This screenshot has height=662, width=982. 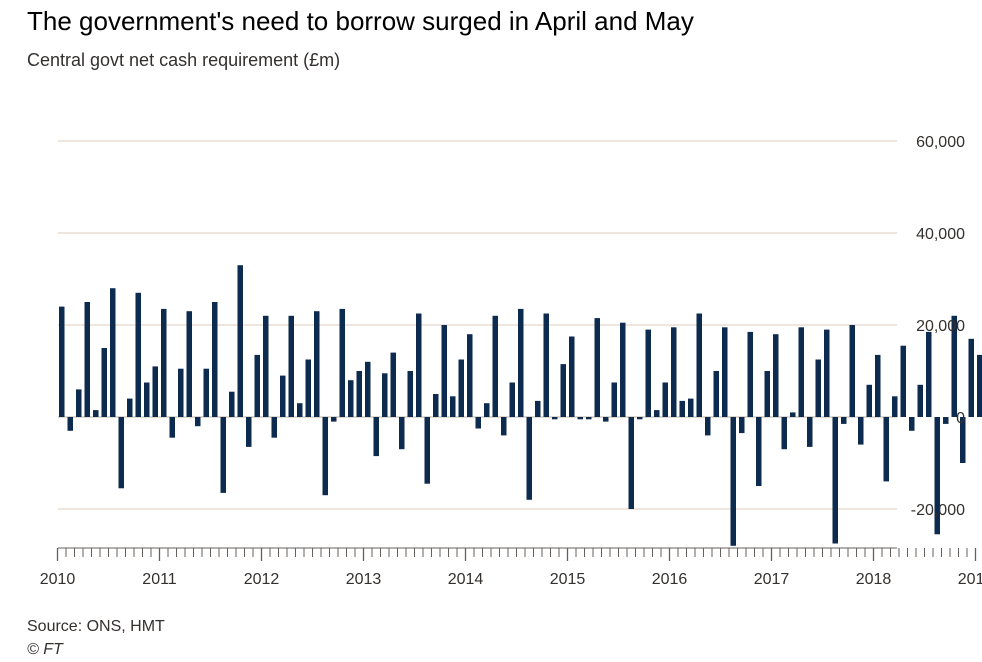 I want to click on x-tick-label: 2013, so click(x=364, y=579).